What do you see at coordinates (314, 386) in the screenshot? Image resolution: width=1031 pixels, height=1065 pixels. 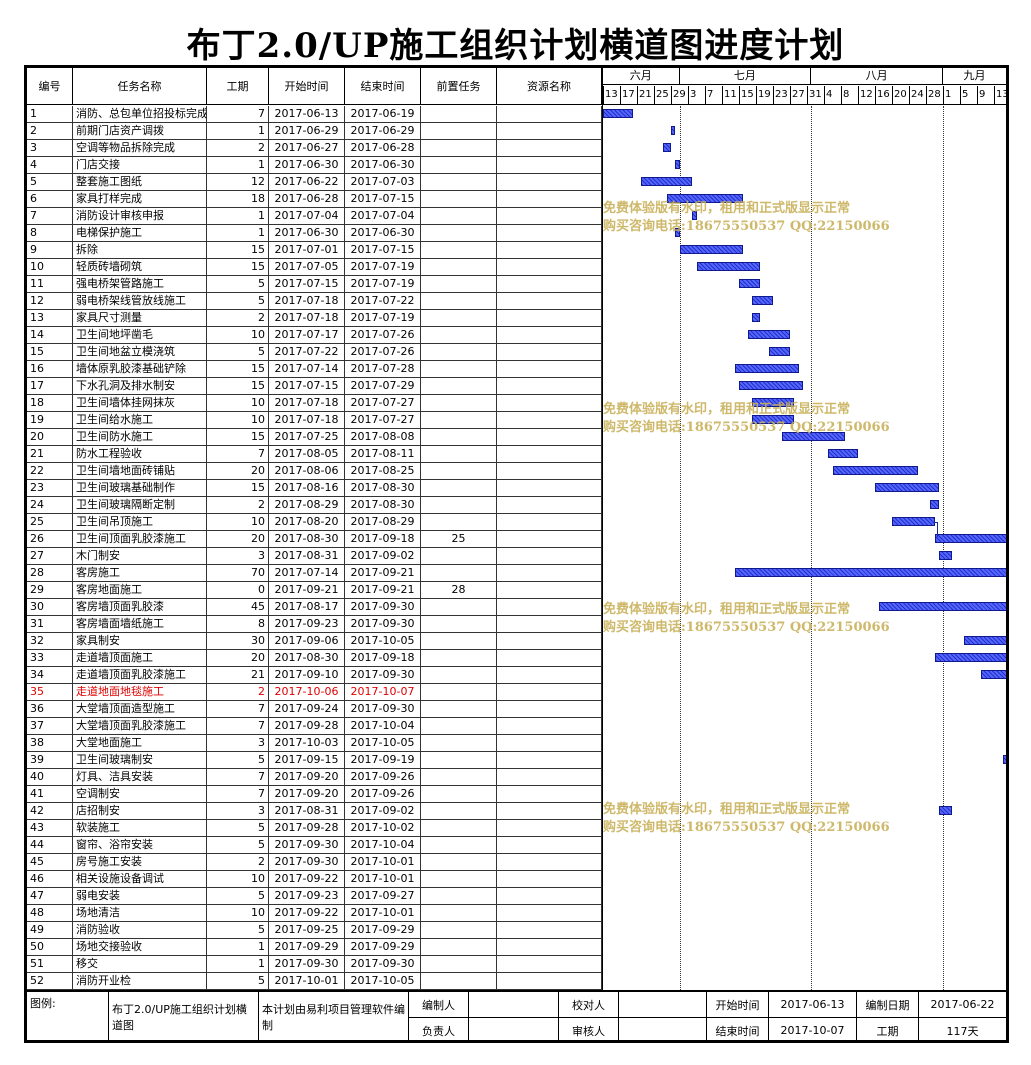 I see `table-row: 17 下水孔洞及排水制安 15 2017-07-15 2017-07-29` at bounding box center [314, 386].